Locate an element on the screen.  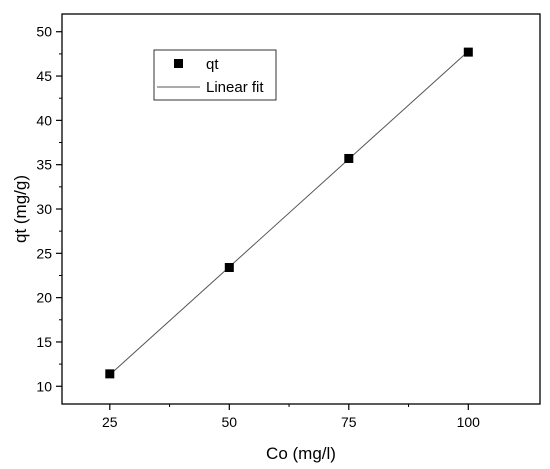
legend-box is located at coordinates (215, 75).